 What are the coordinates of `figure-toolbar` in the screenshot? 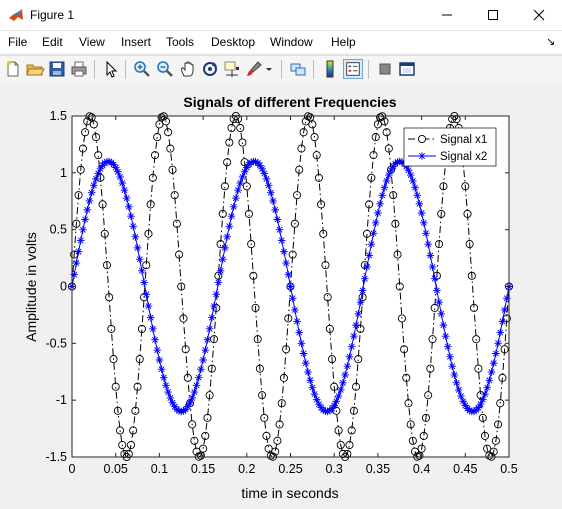 It's located at (281, 70).